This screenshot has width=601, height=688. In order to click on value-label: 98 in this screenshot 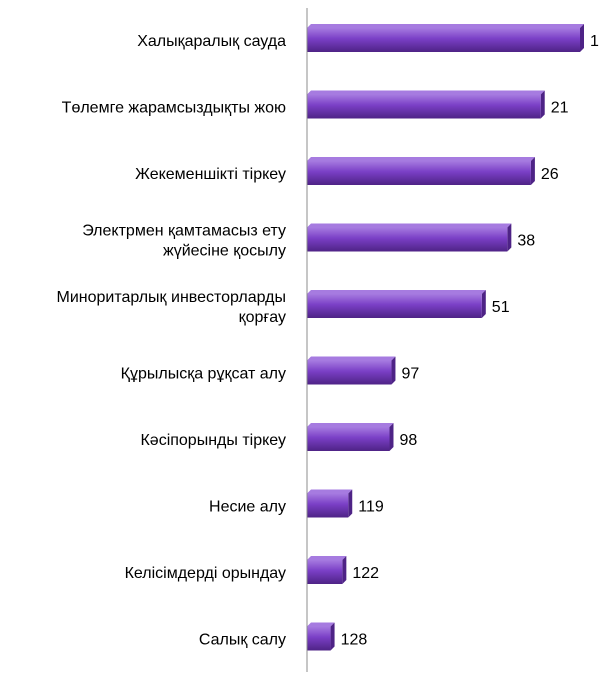, I will do `click(408, 440)`.